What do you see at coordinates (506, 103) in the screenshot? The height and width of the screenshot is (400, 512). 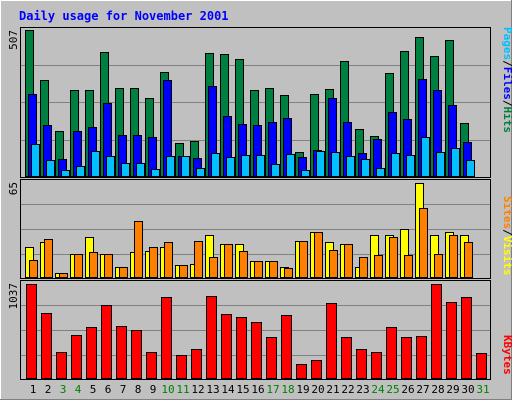 I see `legend-sep-2: /` at bounding box center [506, 103].